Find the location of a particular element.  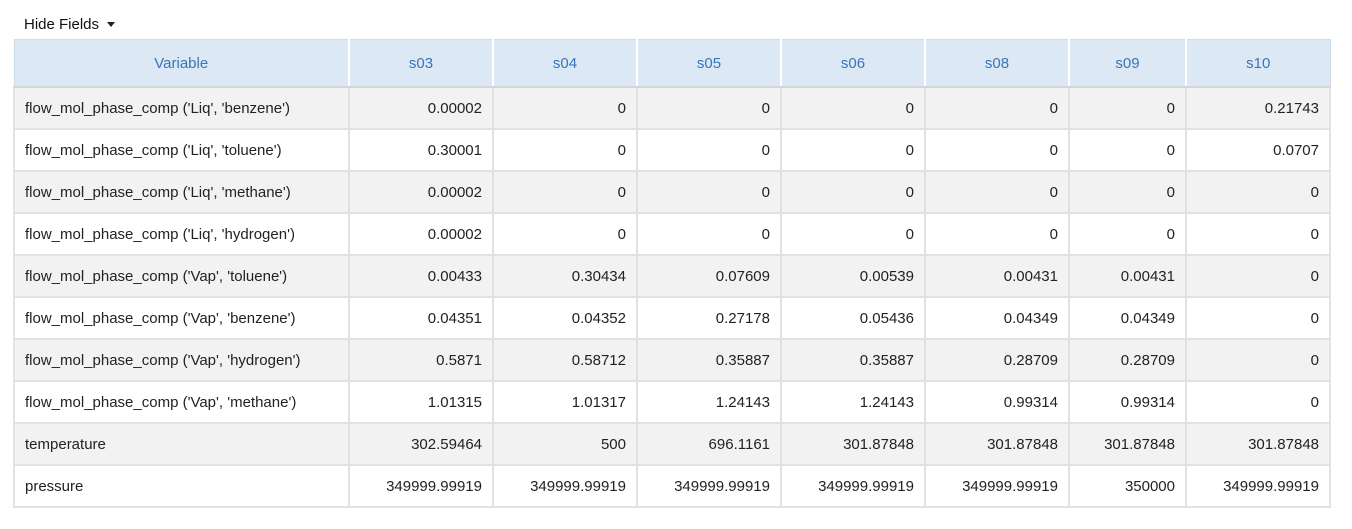

variable-name-cell: flow_mol_phase_comp ('Liq', 'toluene') is located at coordinates (181, 150).